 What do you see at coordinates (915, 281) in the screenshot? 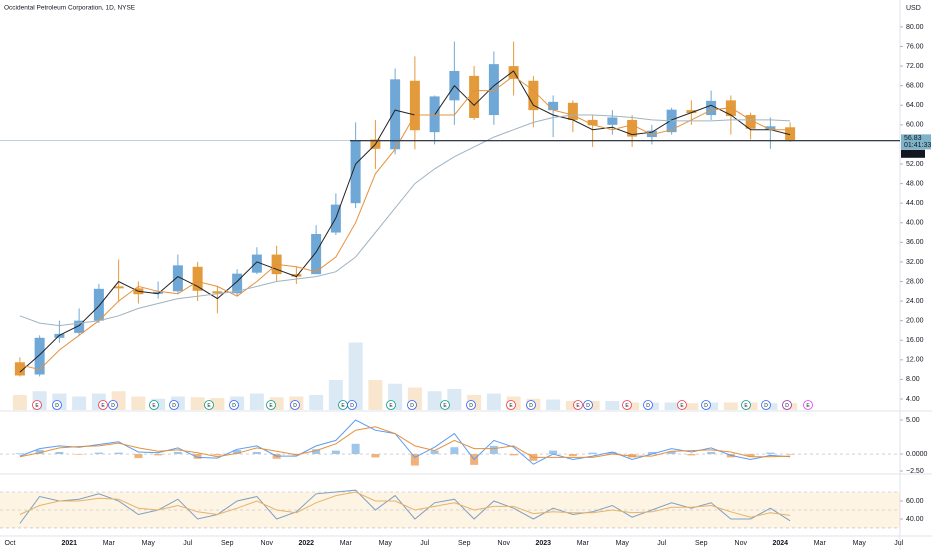
I see `y-tick-label: 28.00` at bounding box center [915, 281].